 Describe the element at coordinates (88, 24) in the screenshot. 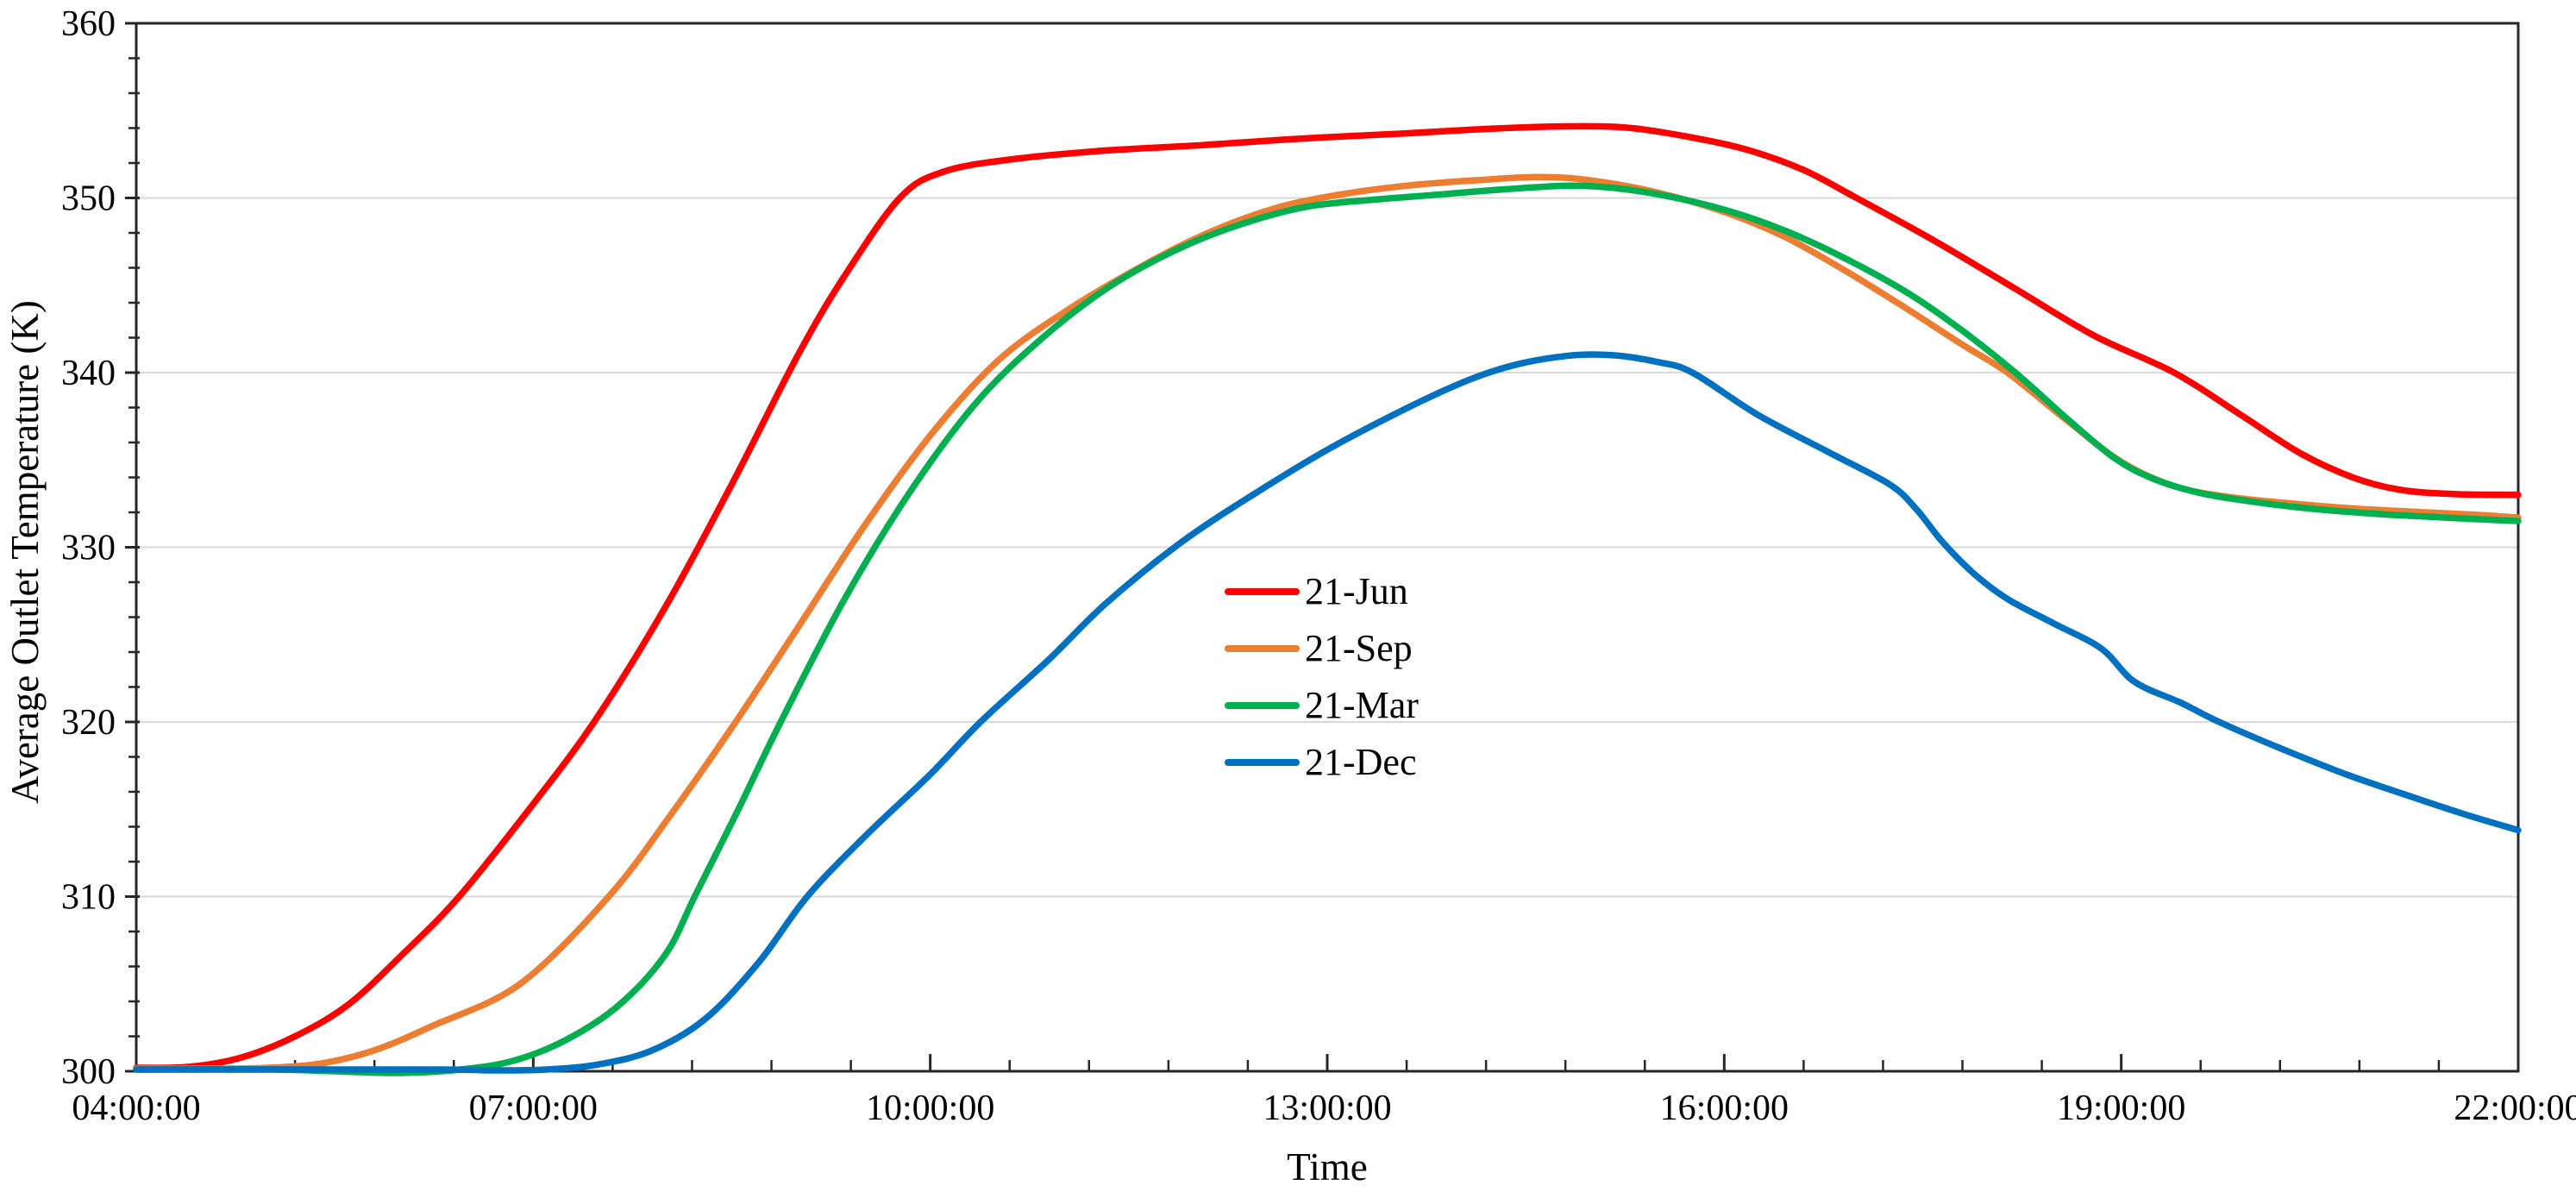

I see `y-tick-label: 360` at that location.